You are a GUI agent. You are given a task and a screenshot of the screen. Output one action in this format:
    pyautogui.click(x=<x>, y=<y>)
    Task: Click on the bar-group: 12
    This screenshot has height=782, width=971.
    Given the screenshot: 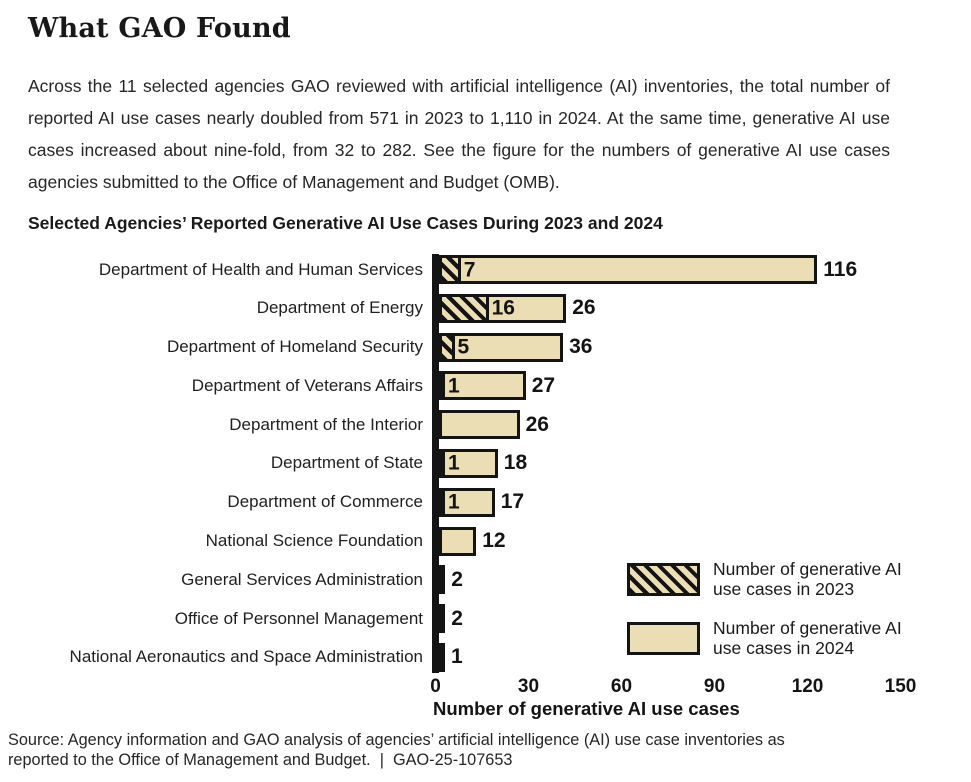 What is the action you would take?
    pyautogui.click(x=472, y=541)
    